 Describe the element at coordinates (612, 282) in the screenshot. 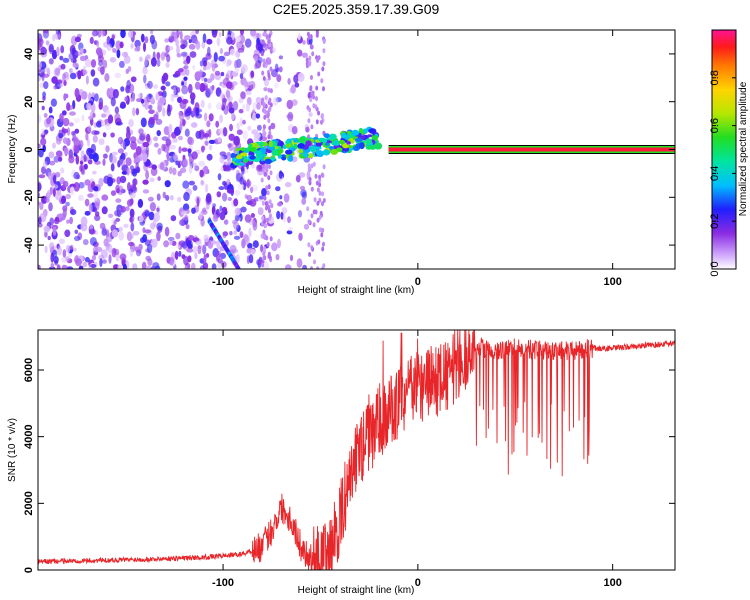

I see `x-tick-label: 100` at that location.